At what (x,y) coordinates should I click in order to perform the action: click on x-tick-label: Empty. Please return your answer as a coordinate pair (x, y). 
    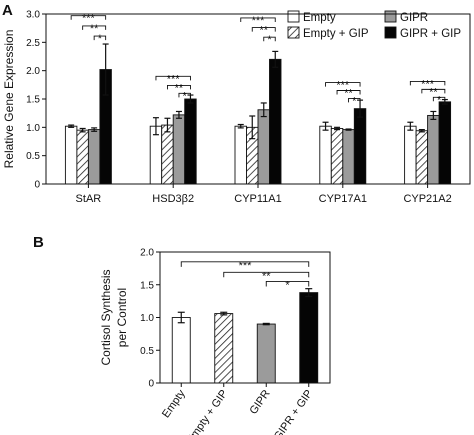
    Looking at the image, I should click on (174, 403).